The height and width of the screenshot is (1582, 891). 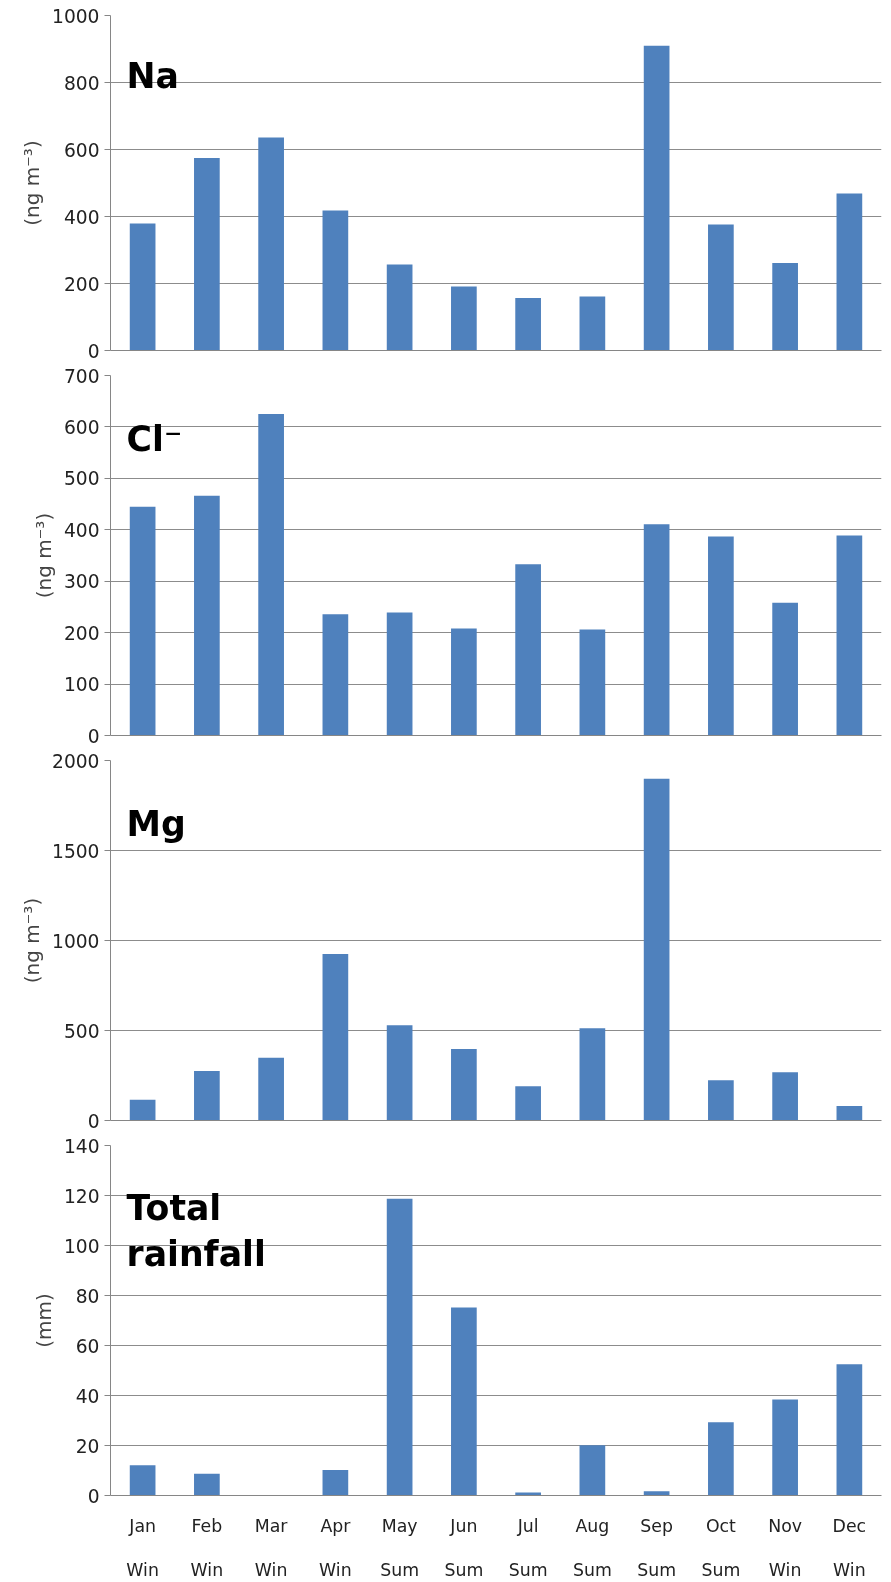 I want to click on category-label: Dec Win, so click(x=849, y=1547).